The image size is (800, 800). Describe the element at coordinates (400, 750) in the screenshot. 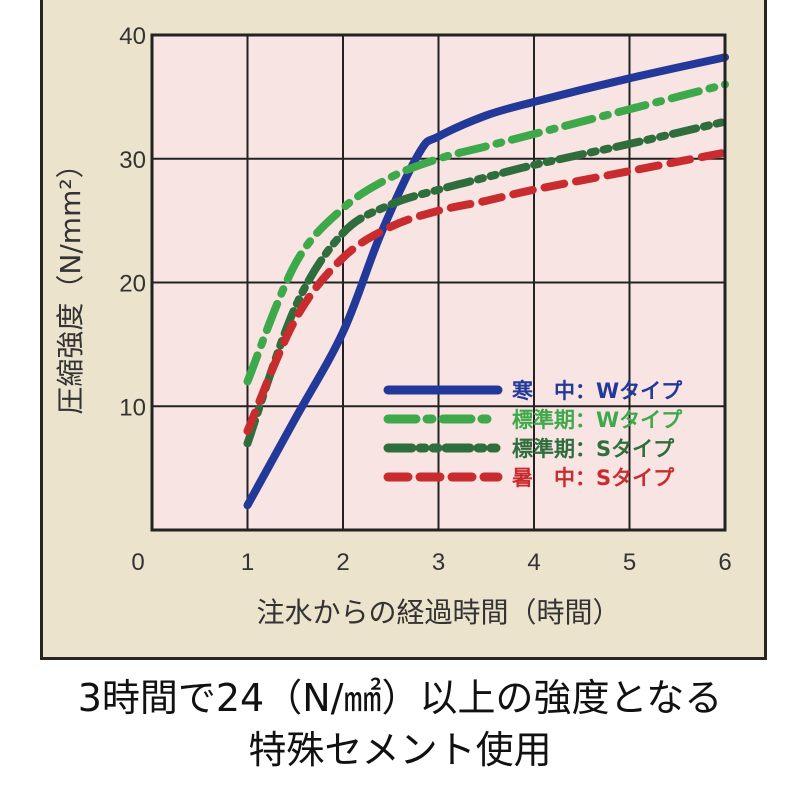

I see `caption-line-2: 特殊セメント使用` at that location.